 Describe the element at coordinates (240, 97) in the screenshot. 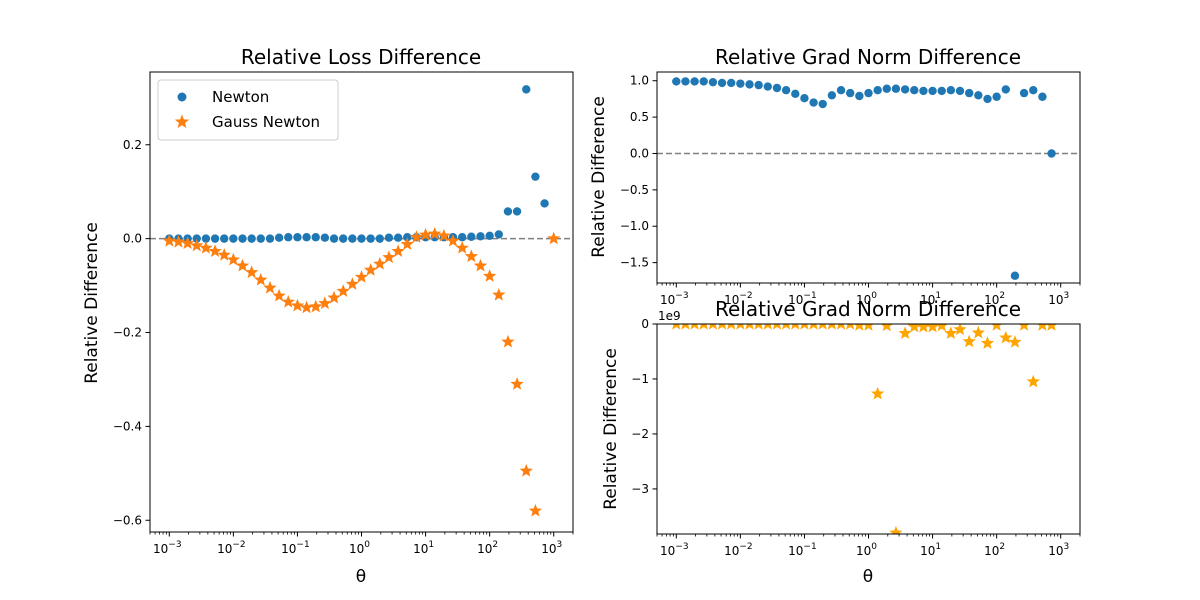

I see `legend-newton-label: Newton` at that location.